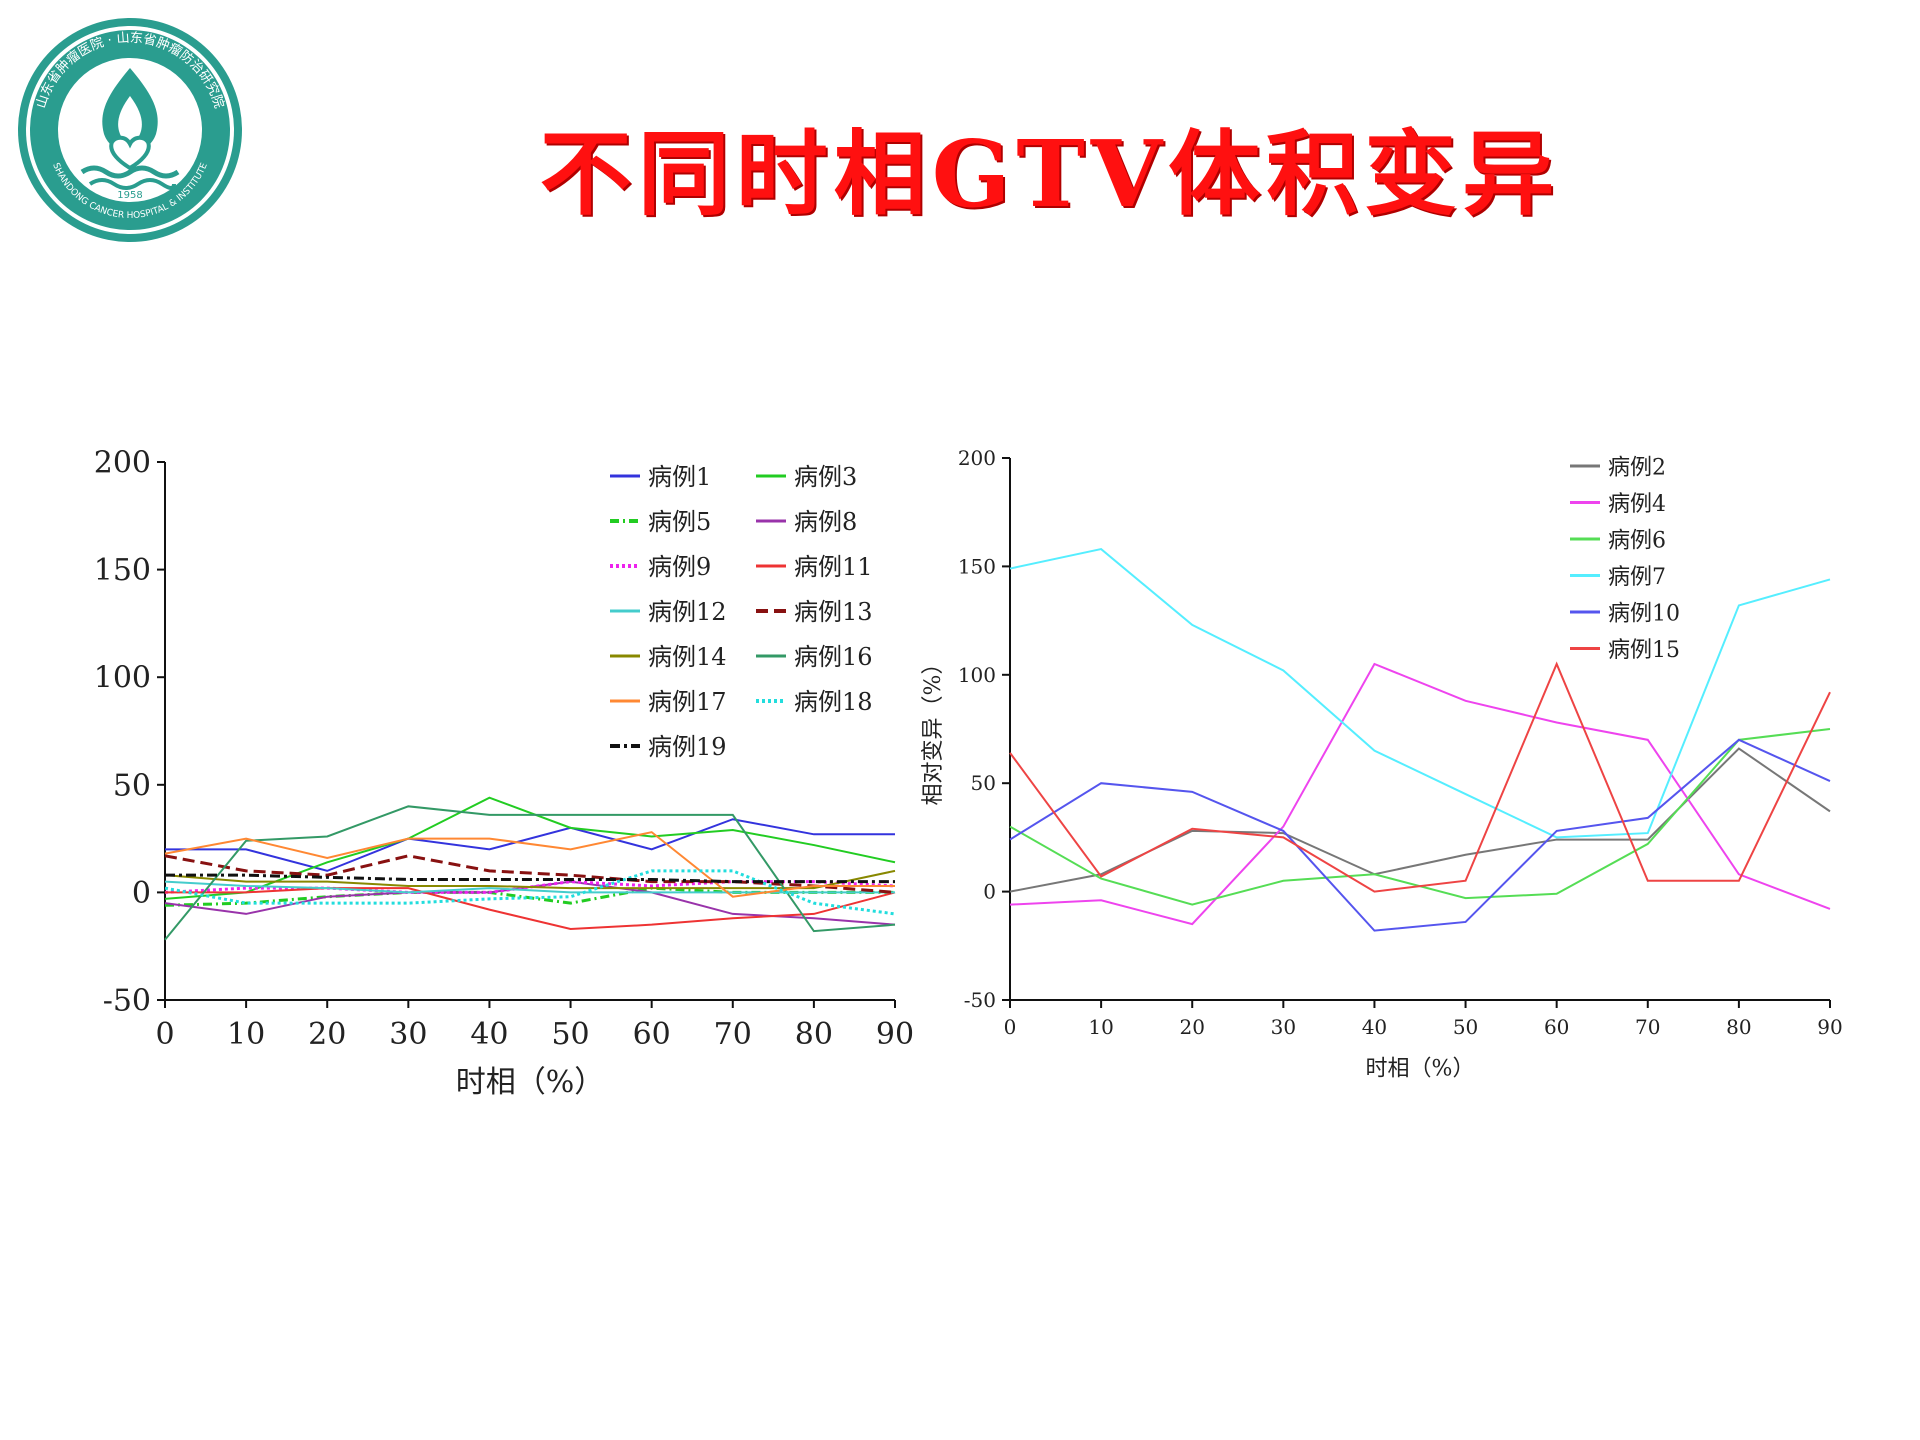 The image size is (1920, 1440). I want to click on series-line-病例9, so click(530, 887).